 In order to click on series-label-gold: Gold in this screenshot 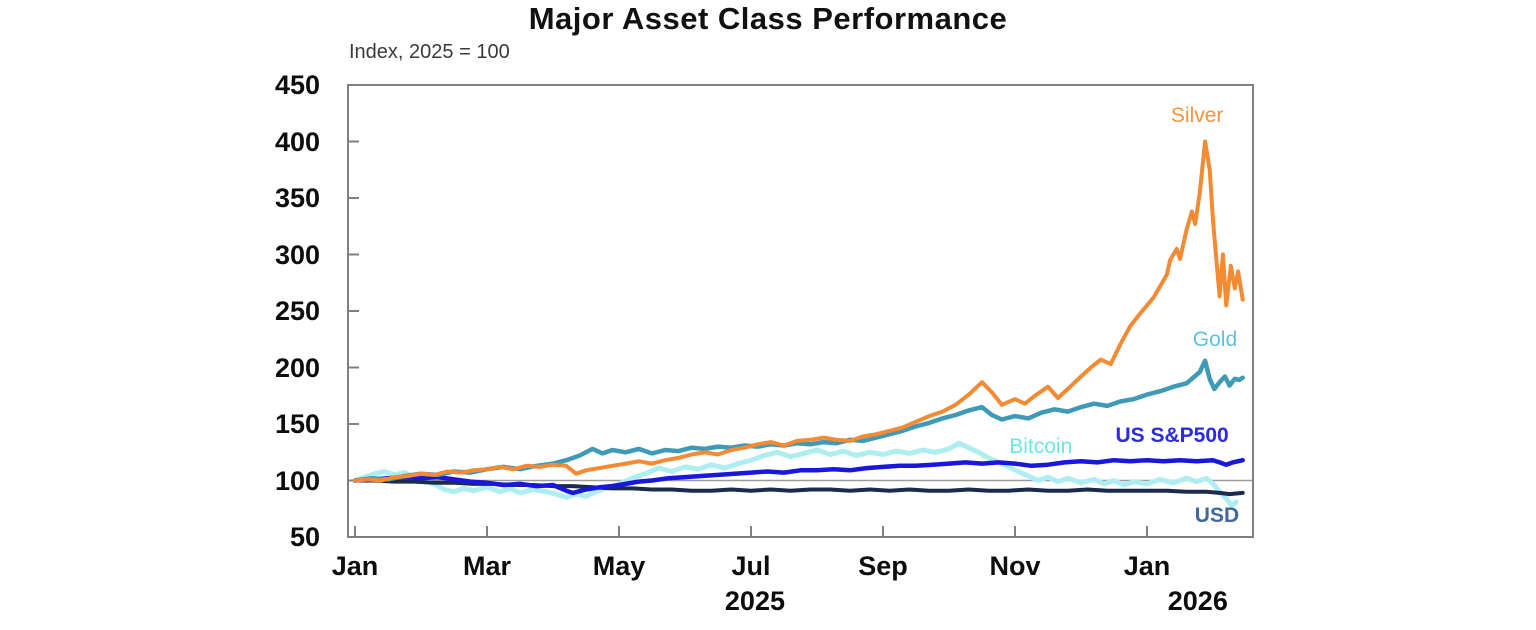, I will do `click(1215, 340)`.